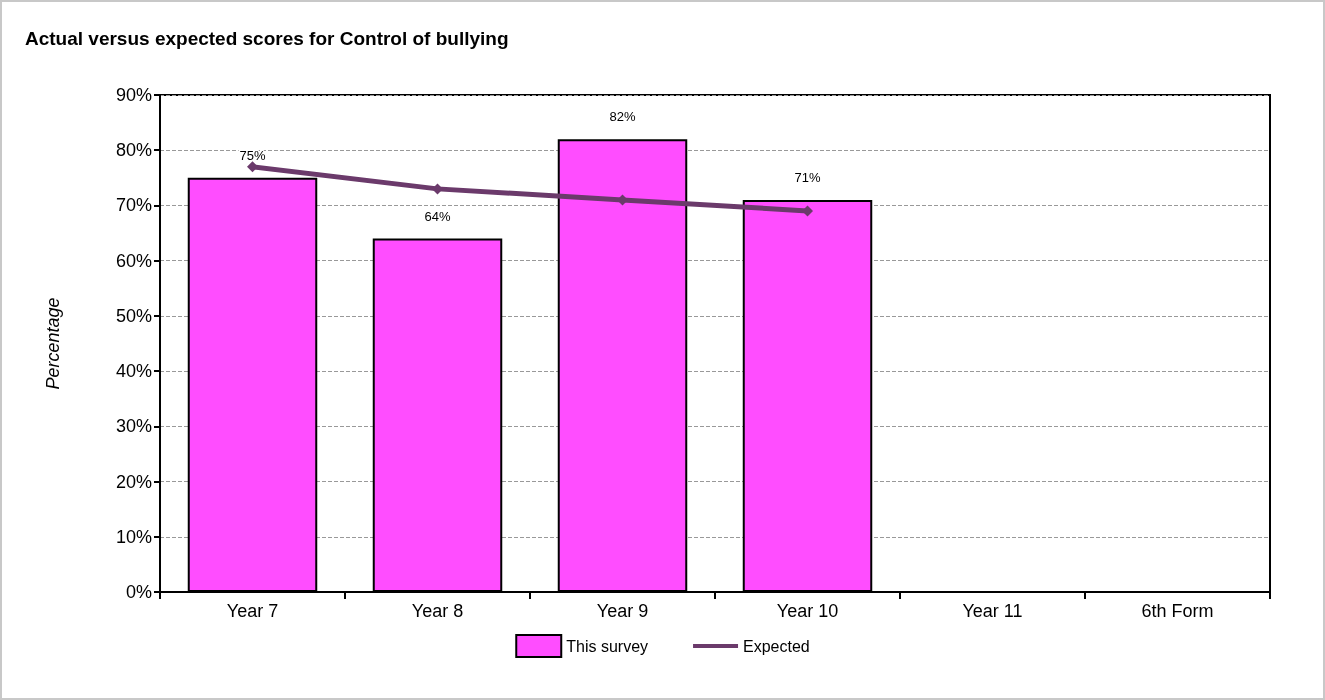  What do you see at coordinates (138, 592) in the screenshot?
I see `y-tick-label: 0%` at bounding box center [138, 592].